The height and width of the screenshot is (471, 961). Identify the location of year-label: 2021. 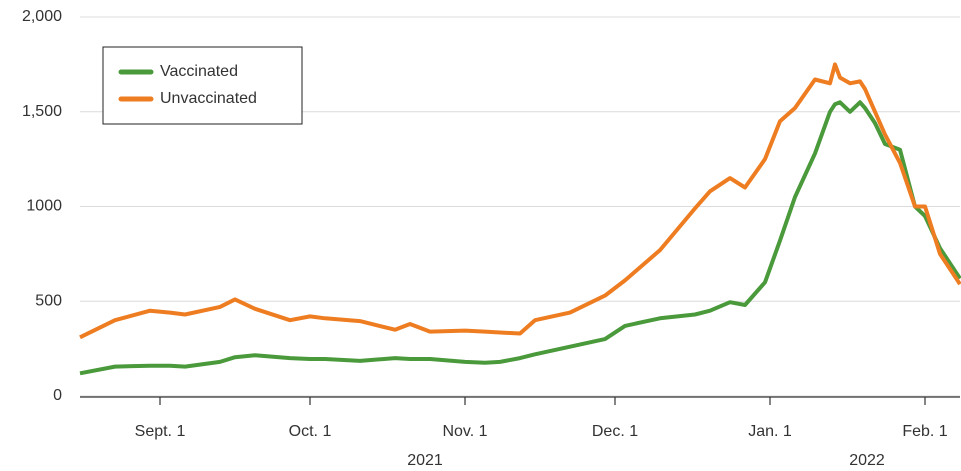
(425, 460).